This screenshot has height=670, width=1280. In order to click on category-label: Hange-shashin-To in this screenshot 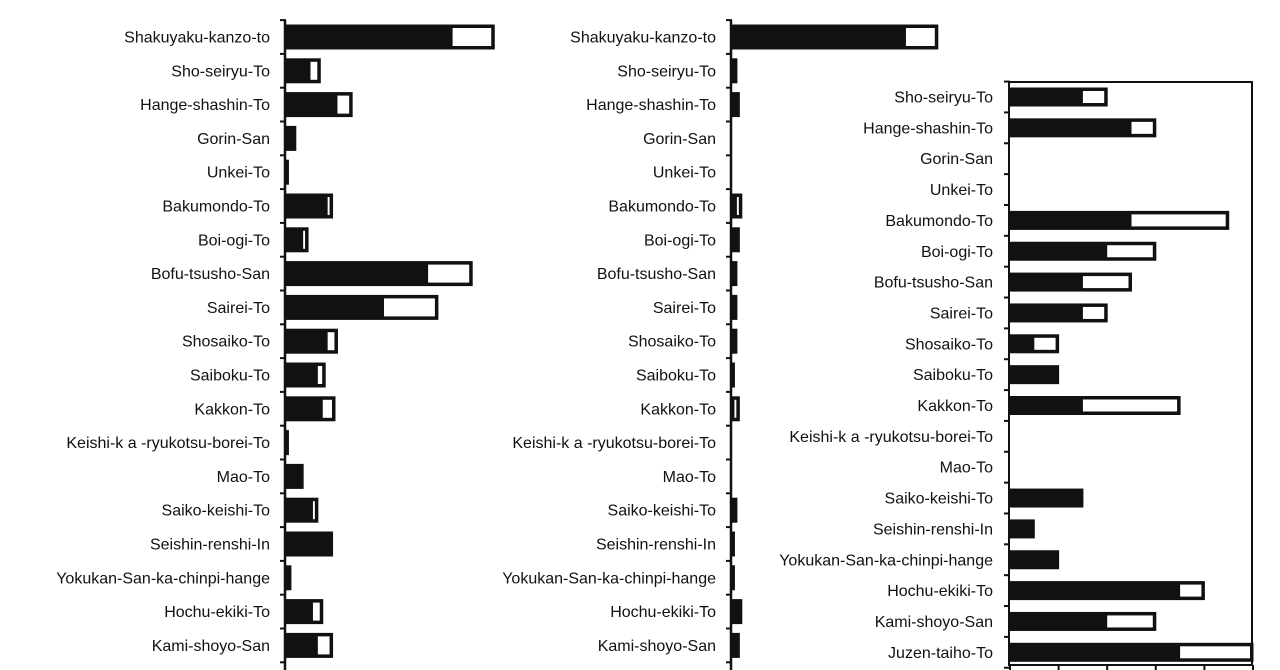, I will do `click(928, 128)`.